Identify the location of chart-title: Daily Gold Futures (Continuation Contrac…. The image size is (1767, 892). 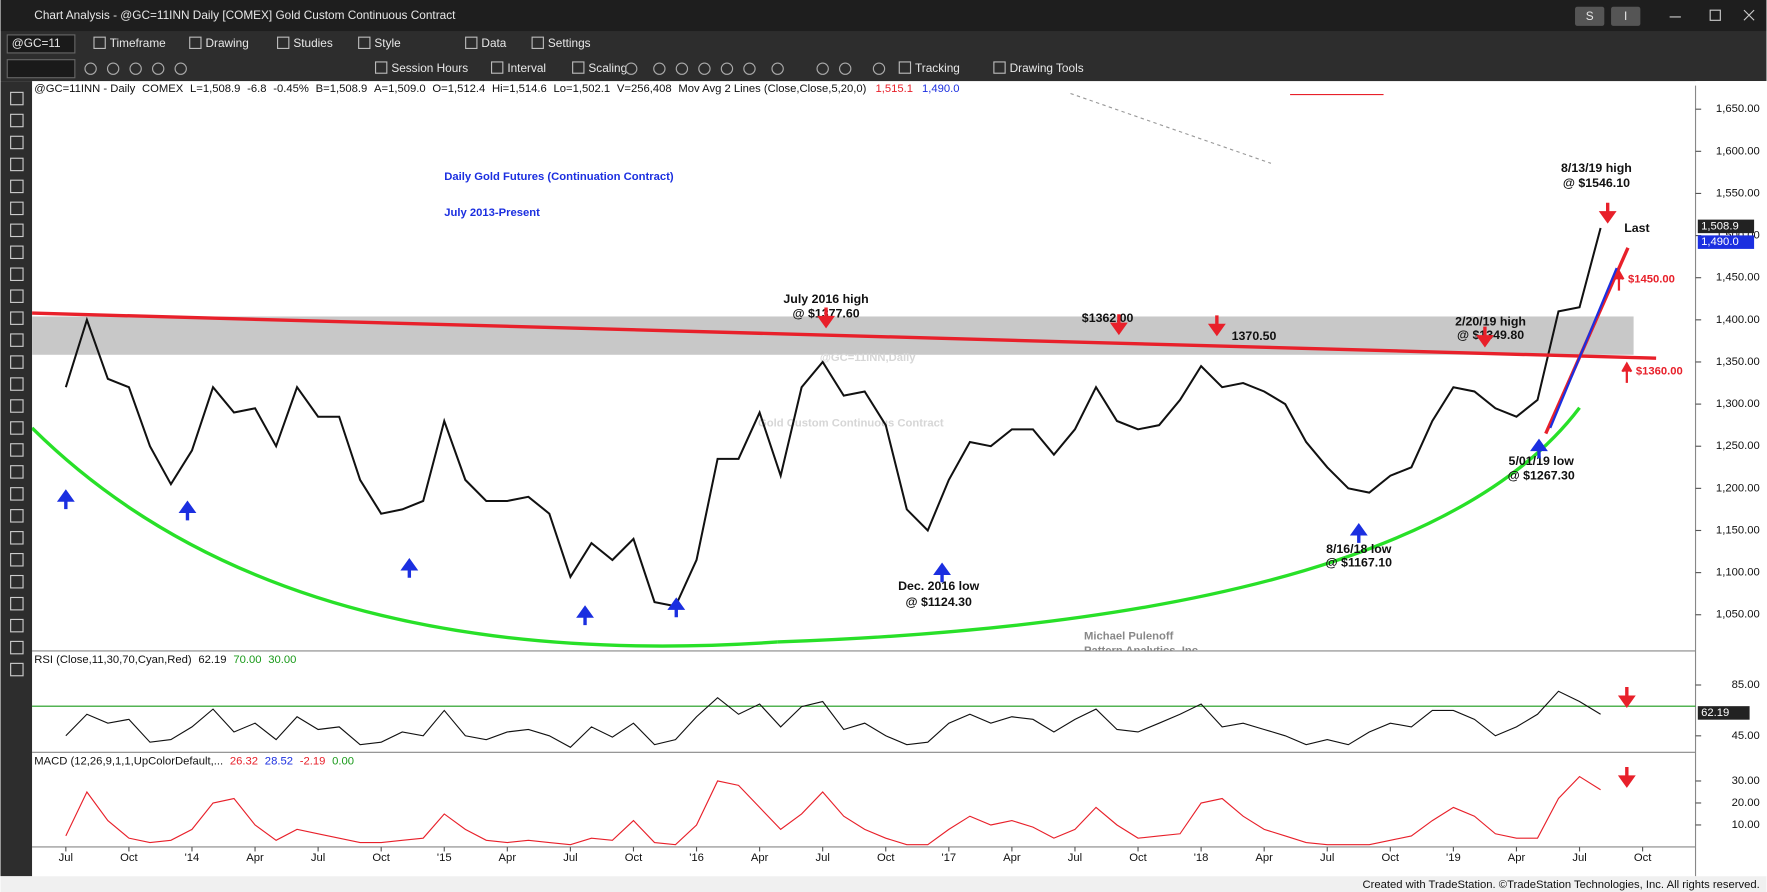
(559, 177).